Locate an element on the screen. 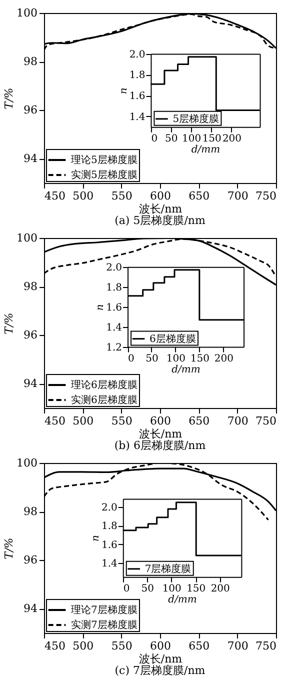 The width and height of the screenshot is (295, 685). text: (a) 5层梯度膜/nm is located at coordinates (160, 220).